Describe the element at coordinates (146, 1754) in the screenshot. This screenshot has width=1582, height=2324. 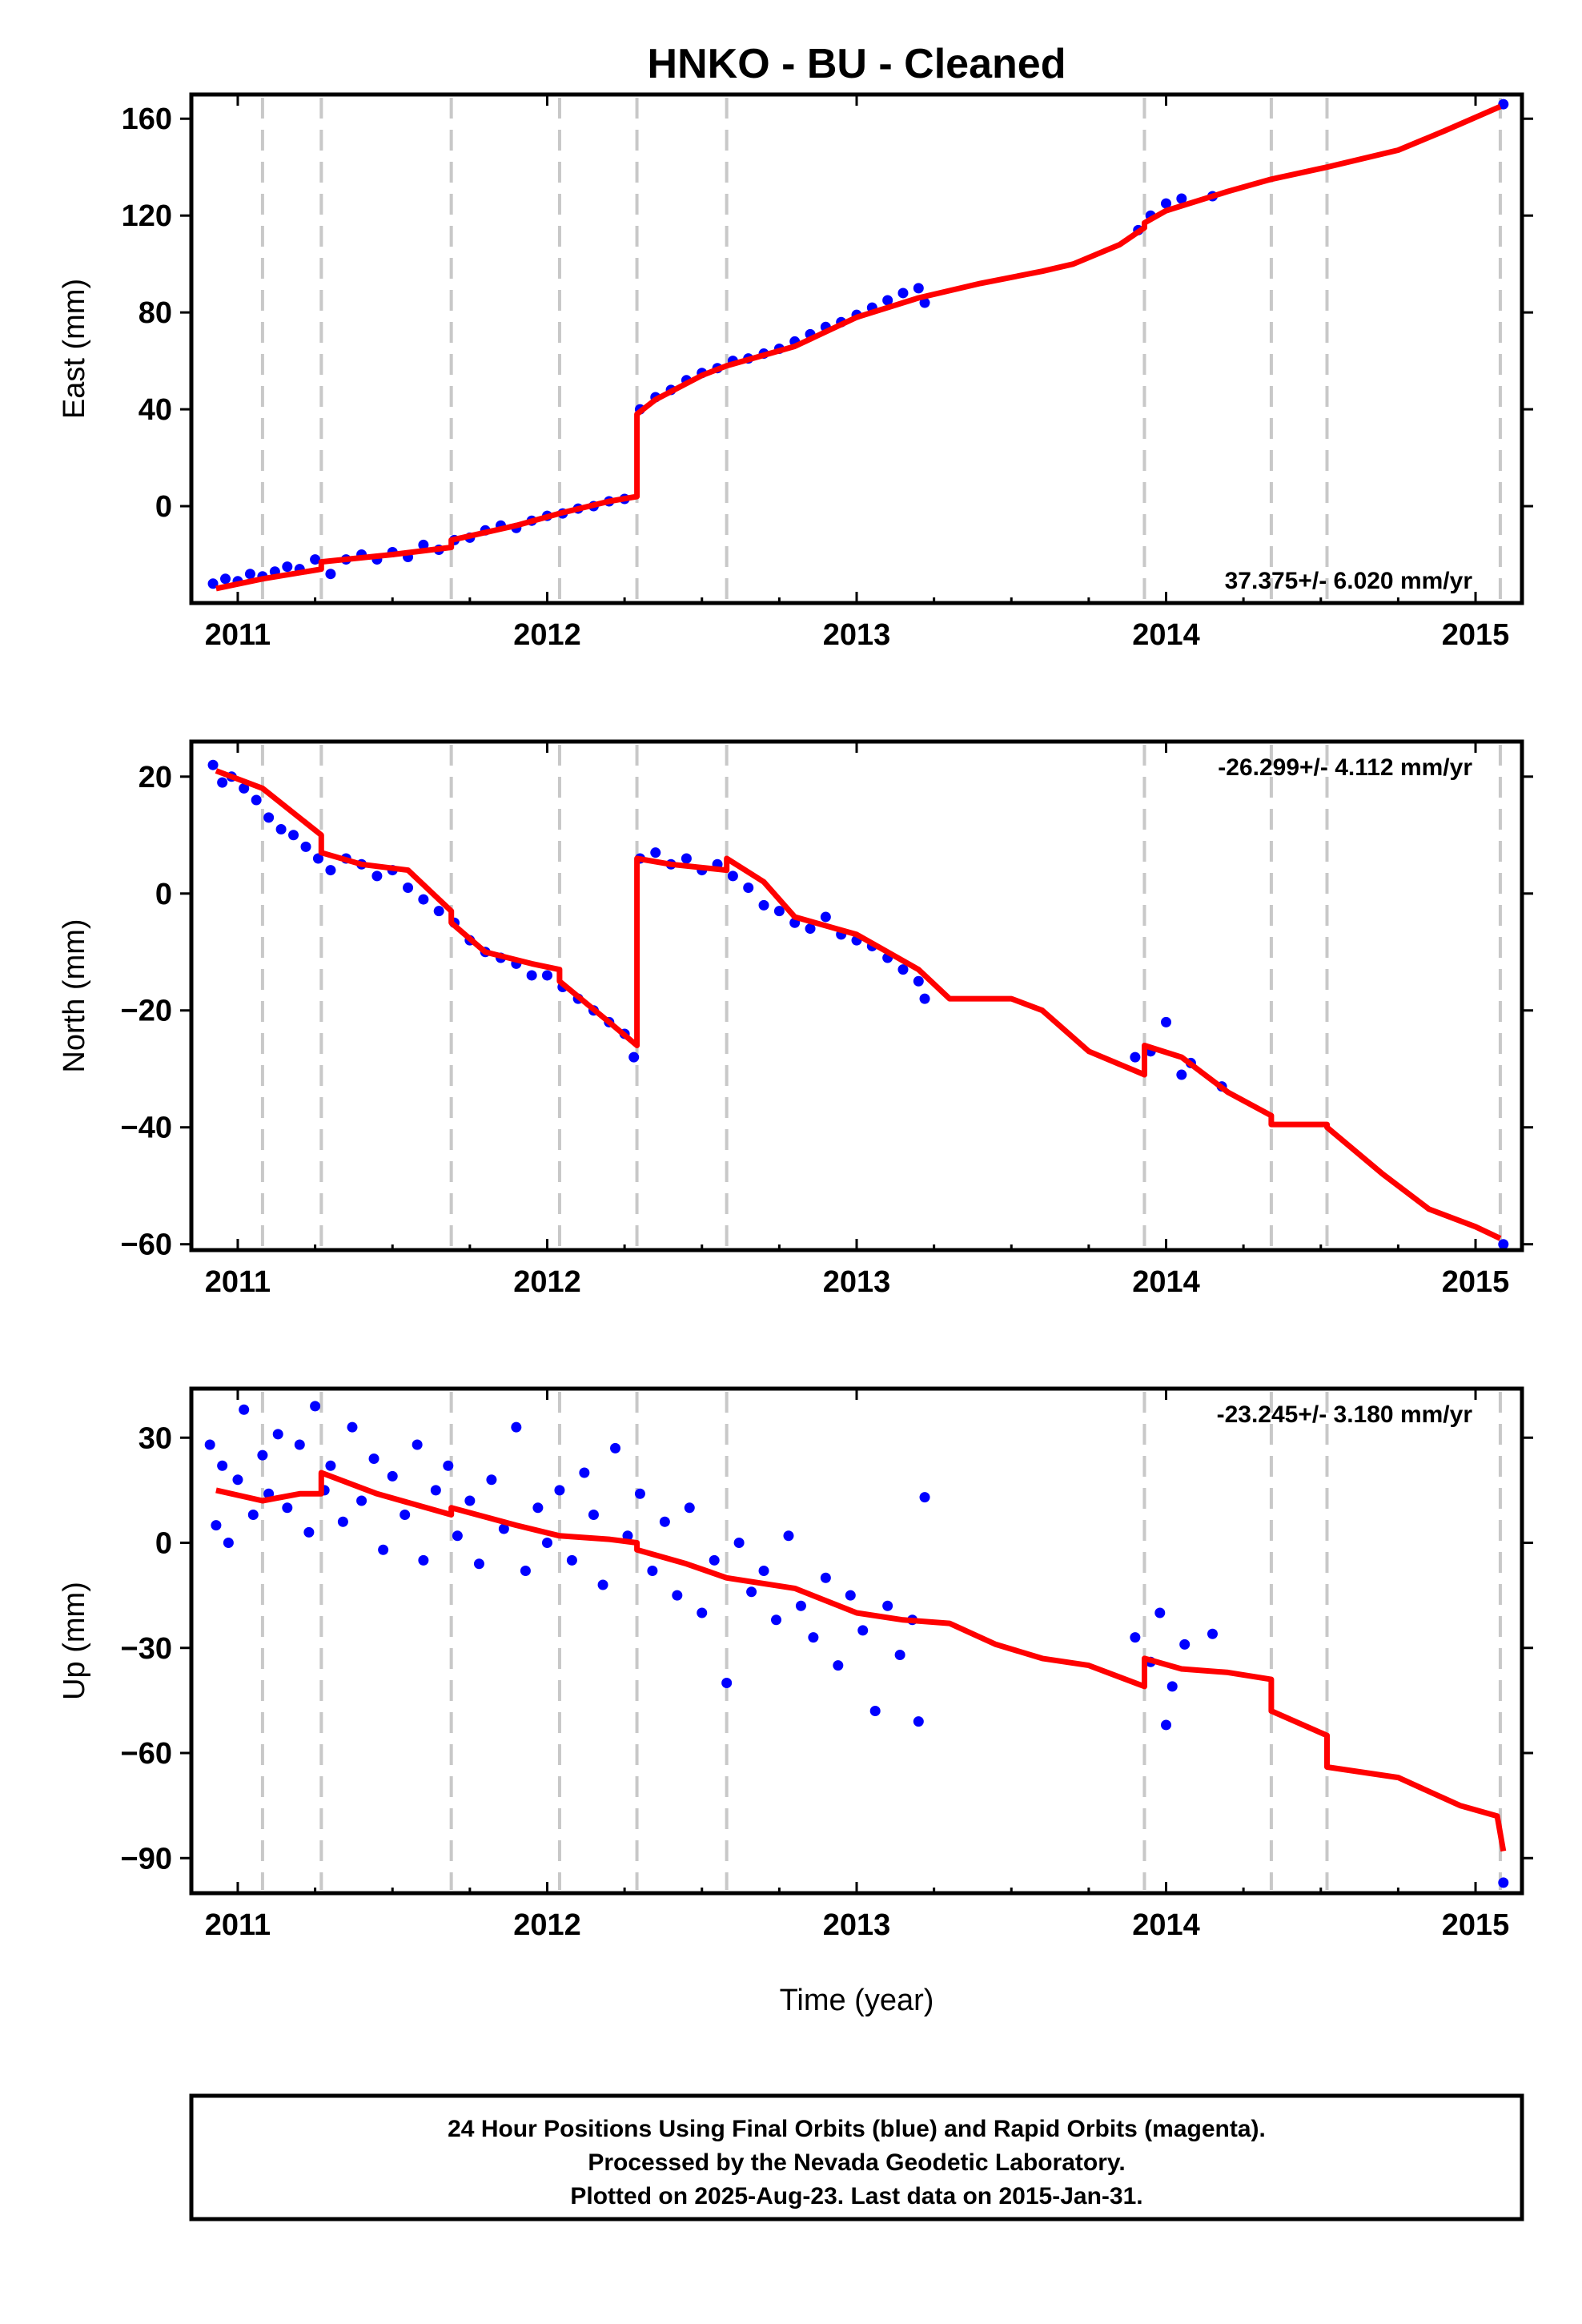
I see `up-y-tick-label-1: −60` at that location.